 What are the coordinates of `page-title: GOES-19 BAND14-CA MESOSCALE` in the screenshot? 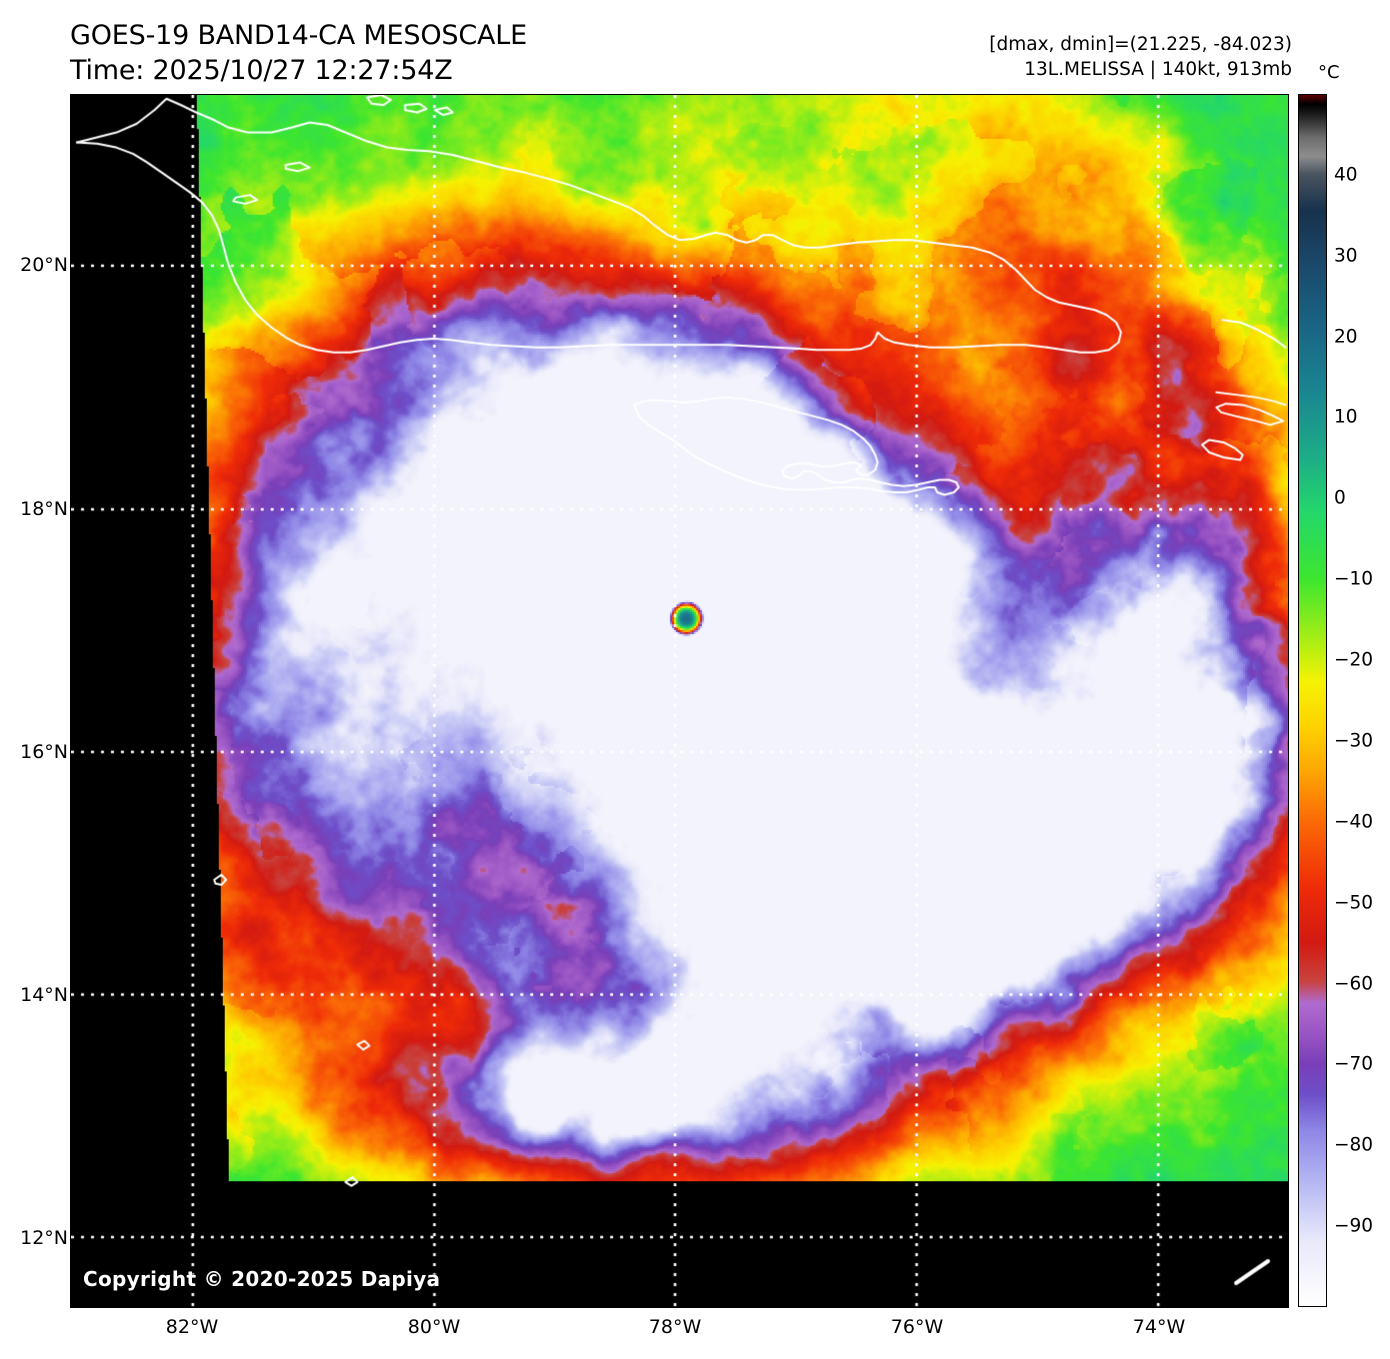 It's located at (298, 35).